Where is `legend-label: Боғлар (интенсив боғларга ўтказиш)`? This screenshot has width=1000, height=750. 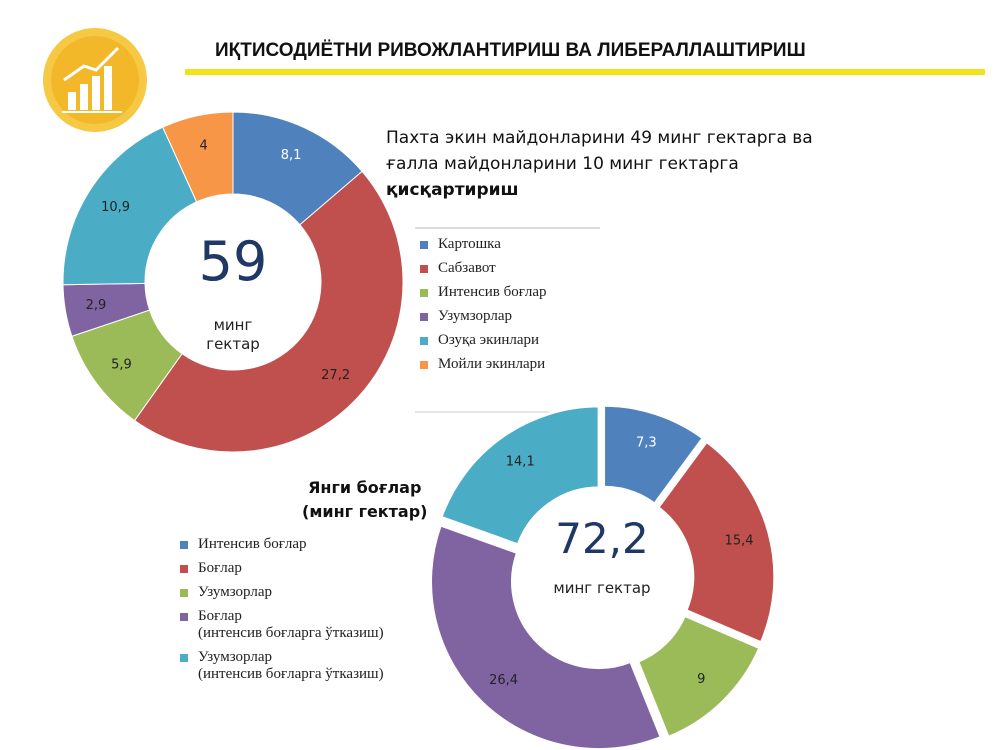
legend-label: Боғлар (интенсив боғларга ўтказиш) is located at coordinates (291, 624).